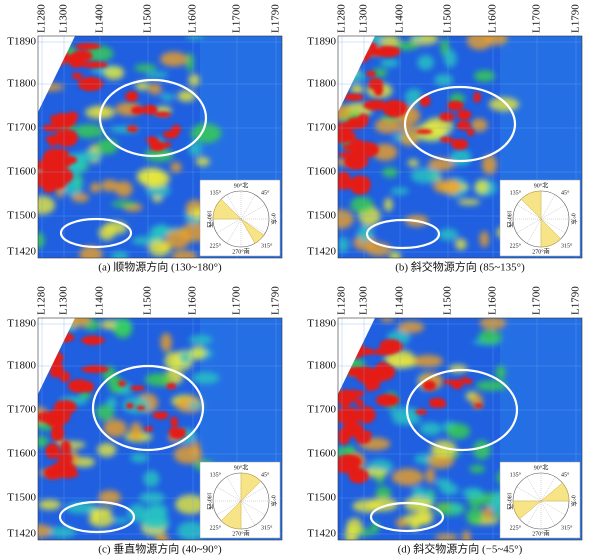 This screenshot has width=593, height=556. What do you see at coordinates (460, 267) in the screenshot?
I see `panel-caption: (b) 斜交物源方向 (85~135°)` at bounding box center [460, 267].